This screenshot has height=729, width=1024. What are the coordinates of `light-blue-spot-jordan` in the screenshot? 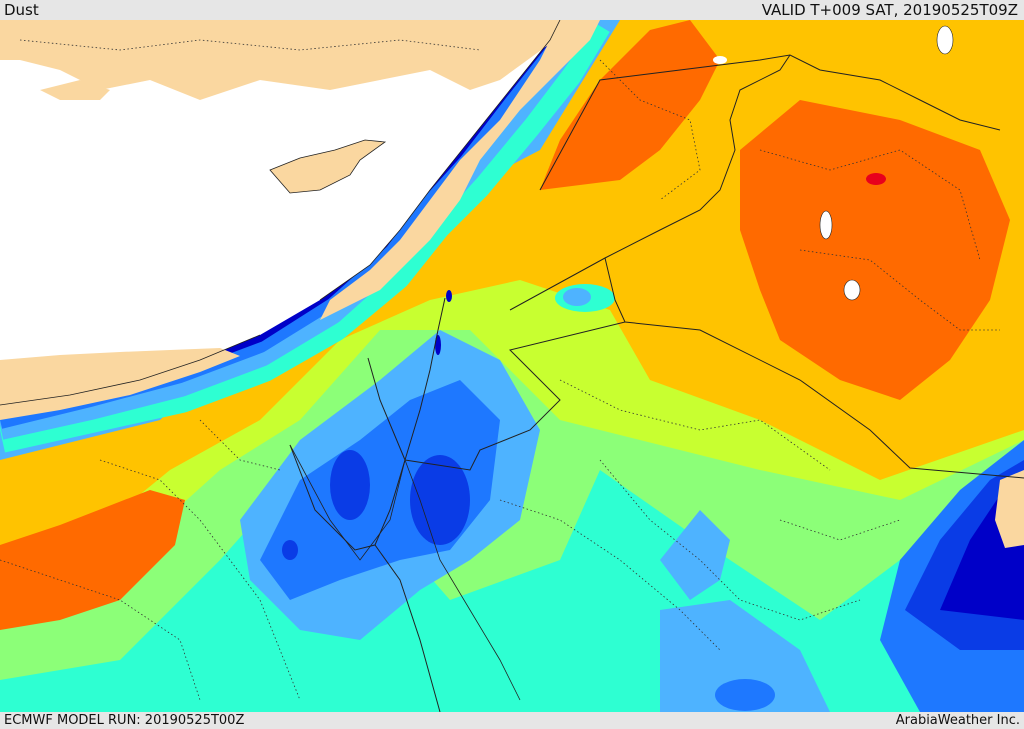 It's located at (577, 297).